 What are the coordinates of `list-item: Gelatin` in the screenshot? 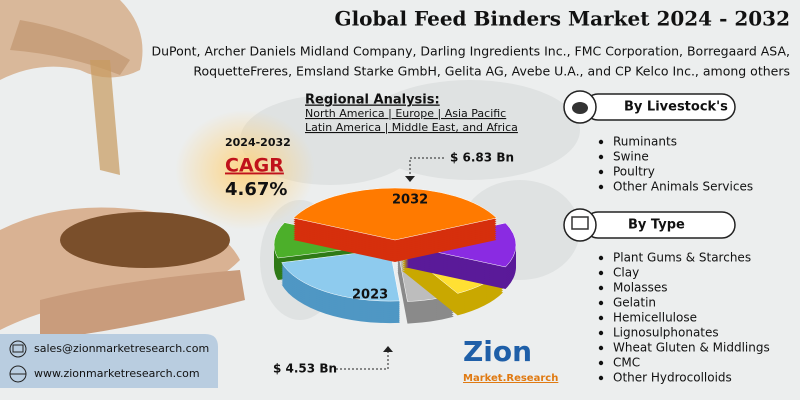 It's located at (634, 303).